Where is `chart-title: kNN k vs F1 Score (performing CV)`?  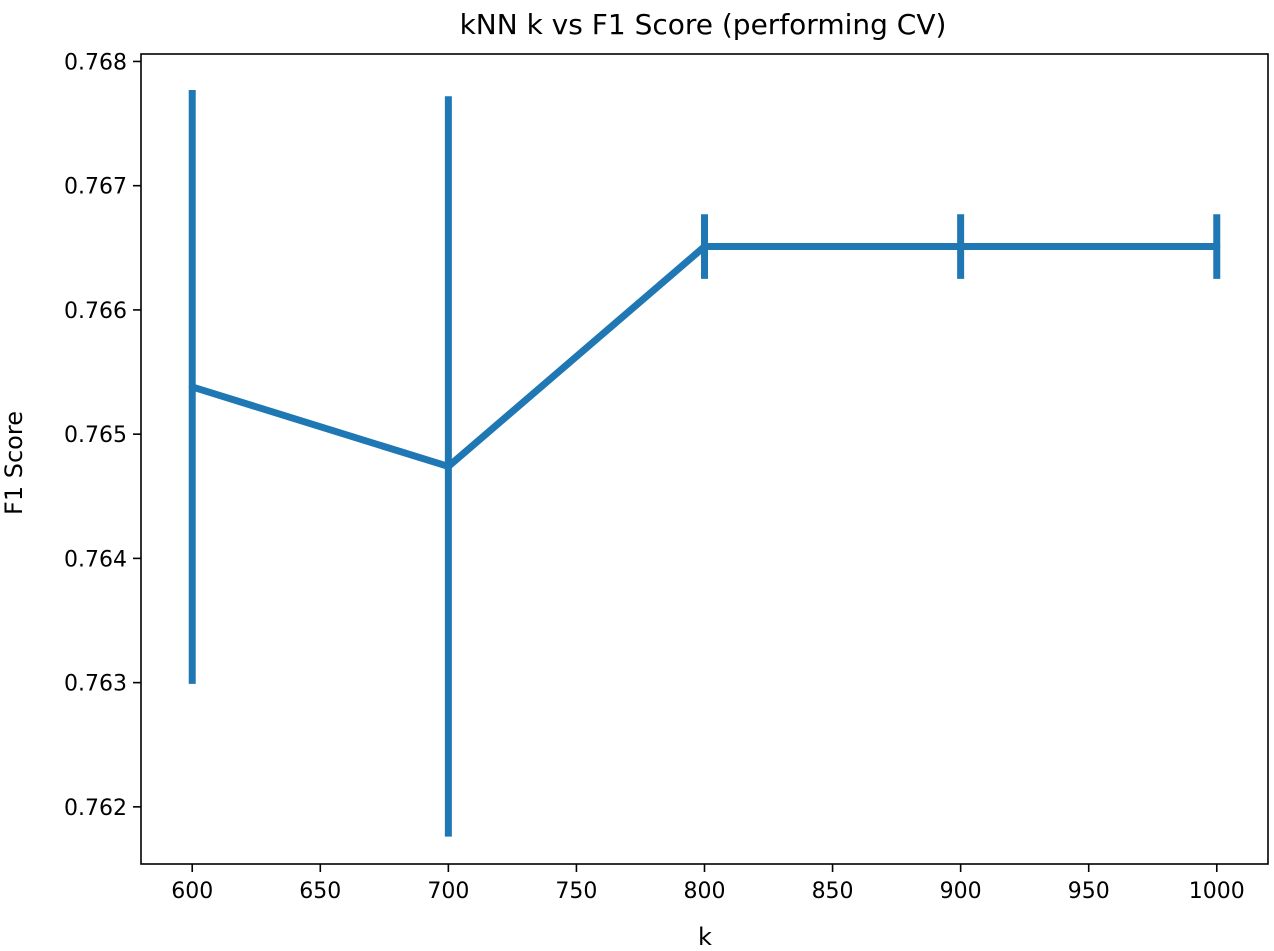
chart-title: kNN k vs F1 Score (performing CV) is located at coordinates (703, 24).